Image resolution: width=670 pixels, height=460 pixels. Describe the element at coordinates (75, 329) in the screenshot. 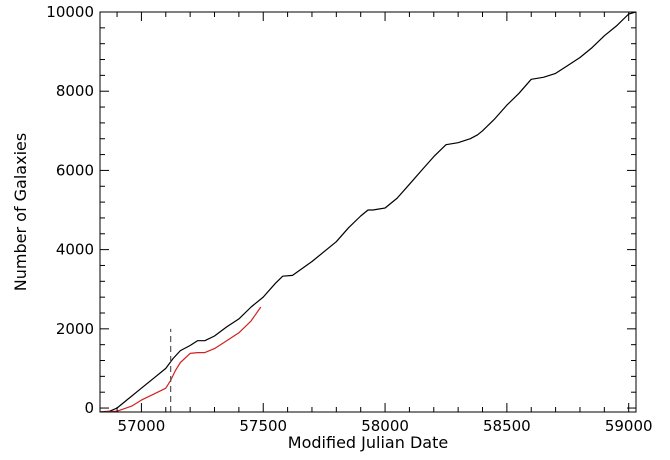

I see `y-tick-label: 2000` at that location.